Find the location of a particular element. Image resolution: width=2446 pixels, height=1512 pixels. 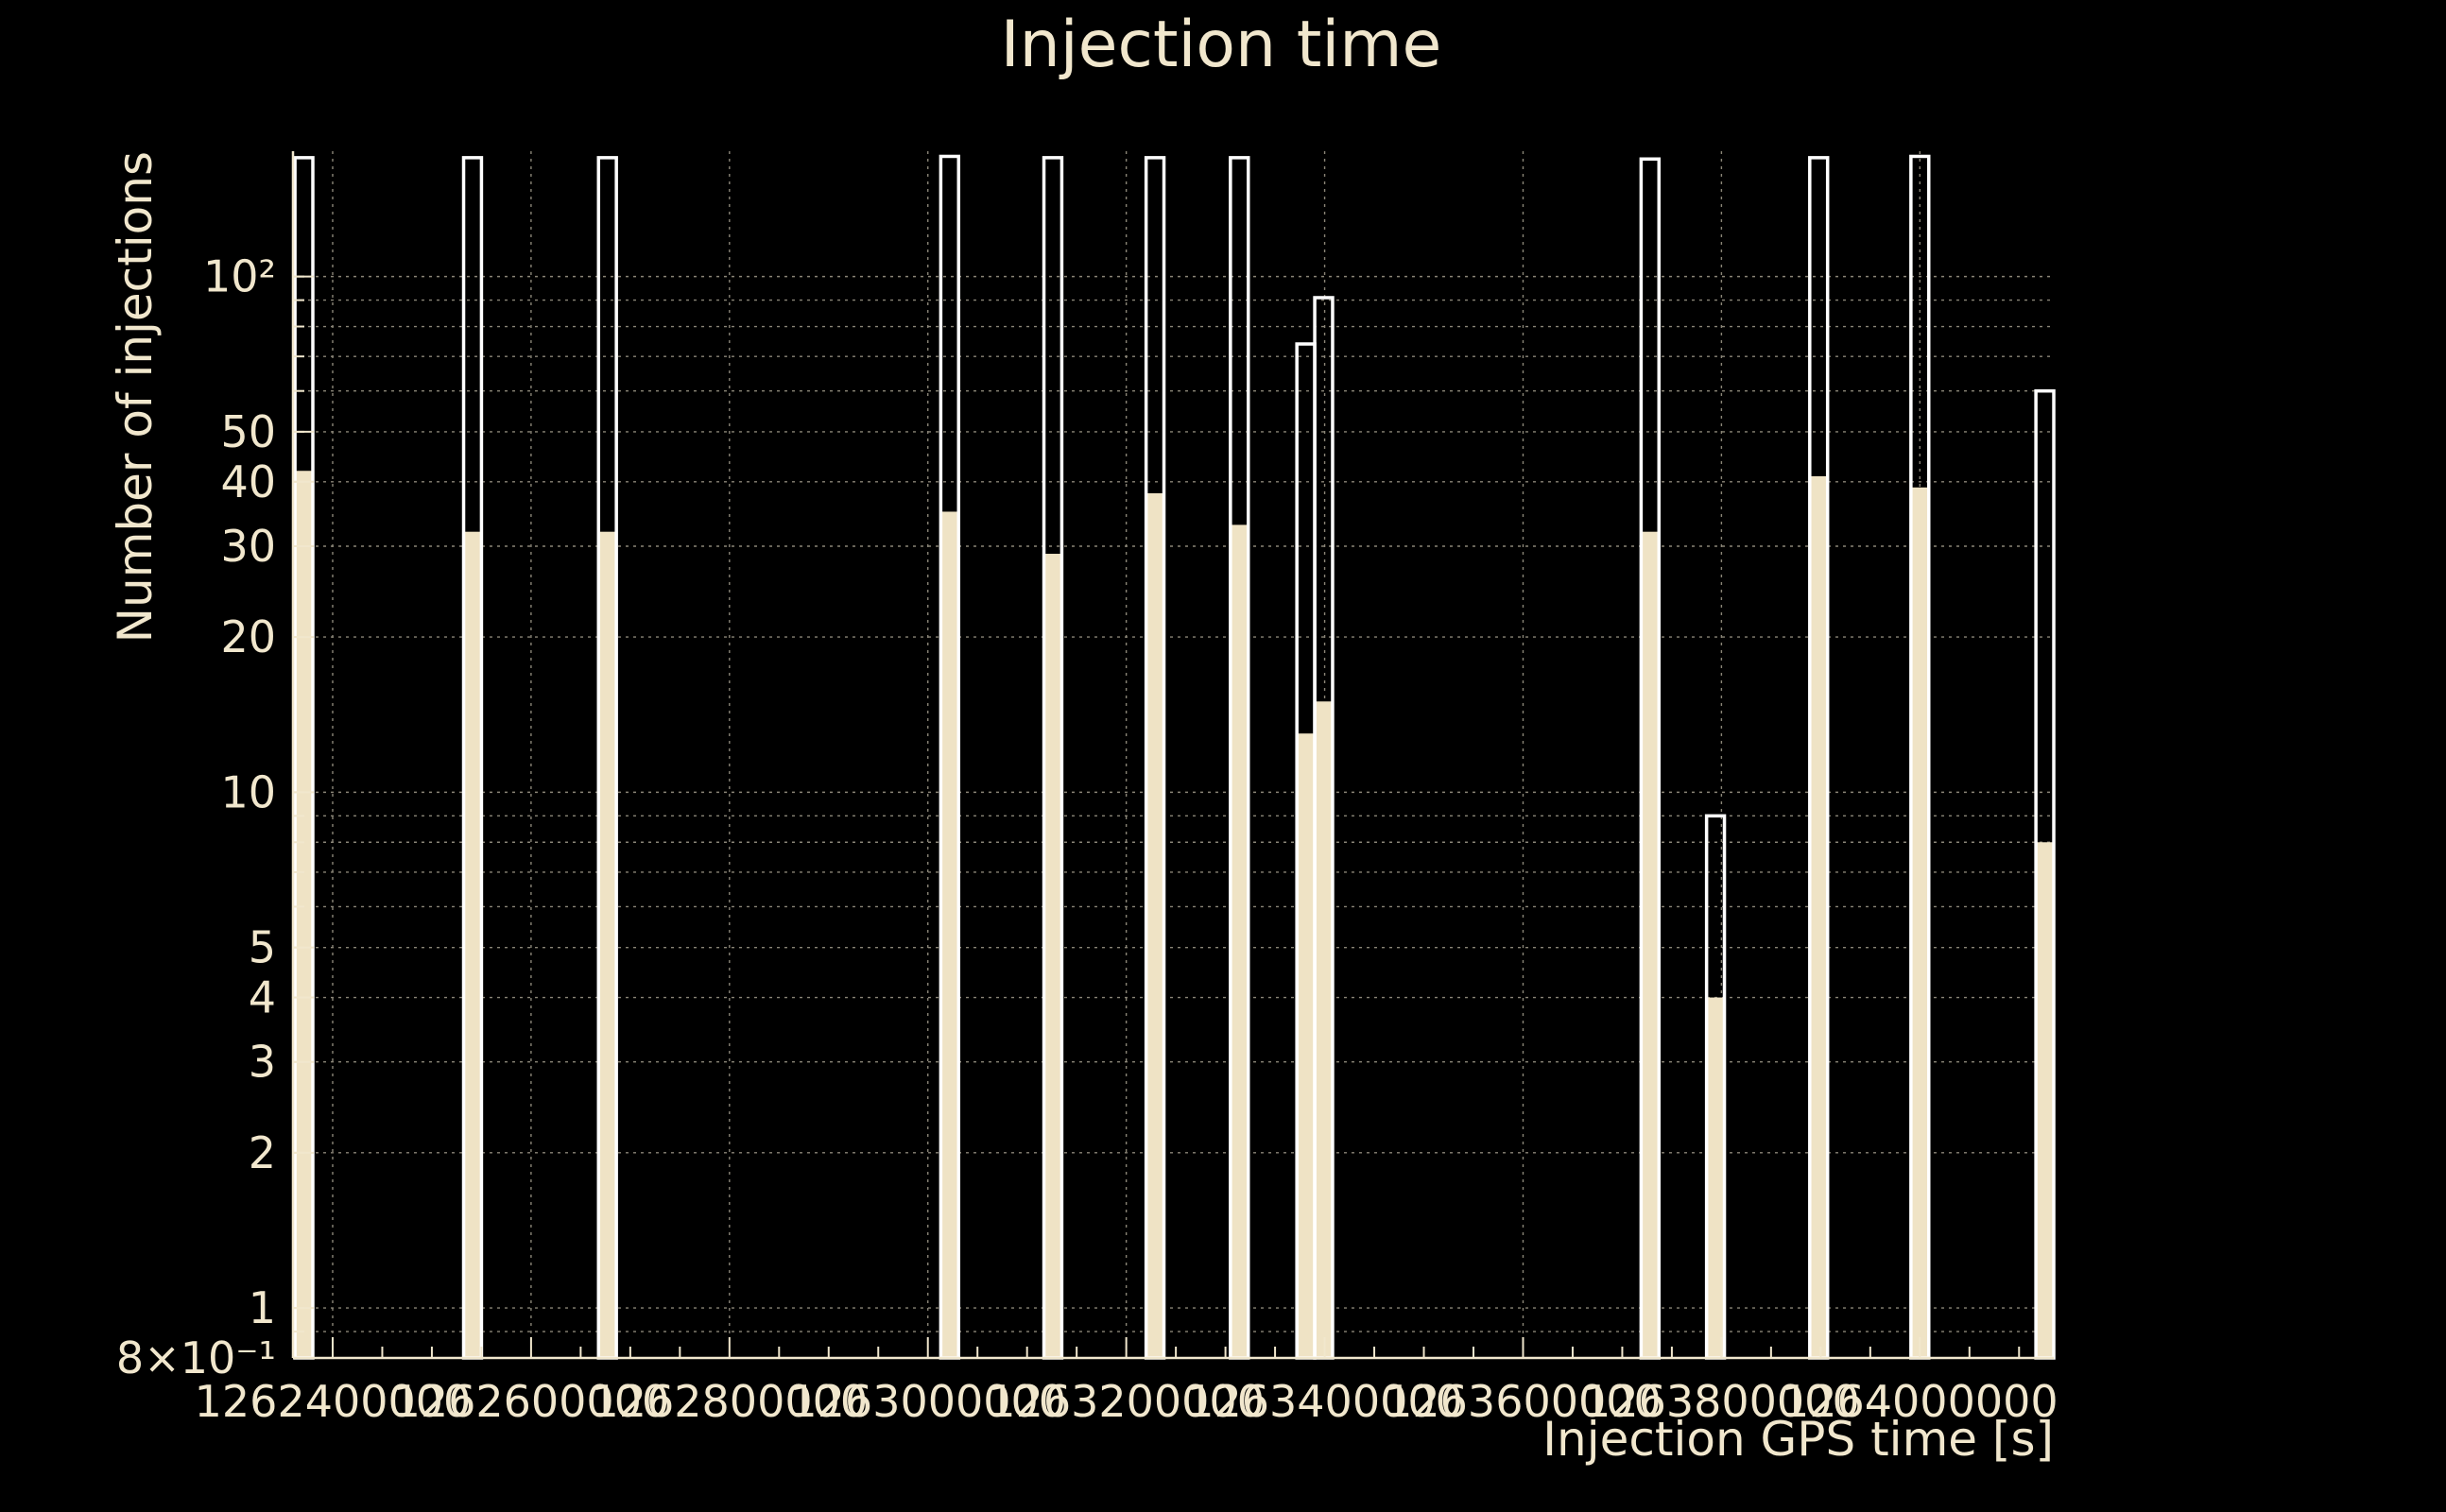

y-axis-label: Number of injections is located at coordinates (135, 397).